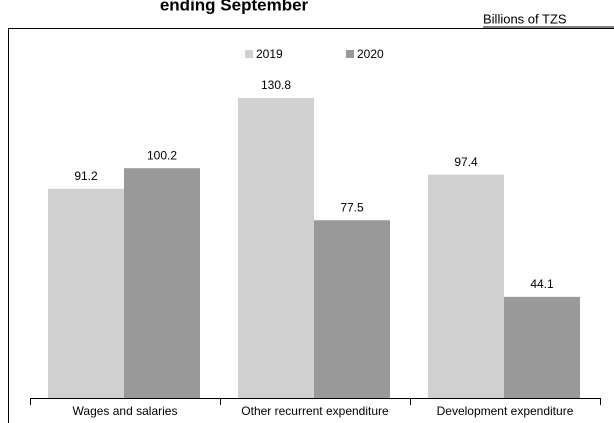 The height and width of the screenshot is (423, 614). Describe the element at coordinates (234, 7) in the screenshot. I see `chart-title: ending September` at that location.